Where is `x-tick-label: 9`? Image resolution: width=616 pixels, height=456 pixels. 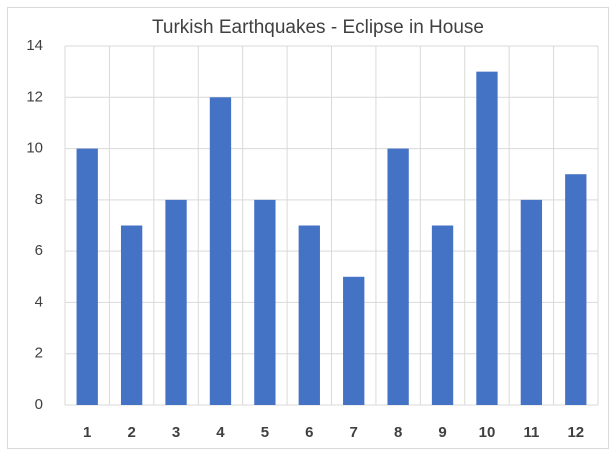 x-tick-label: 9 is located at coordinates (442, 432).